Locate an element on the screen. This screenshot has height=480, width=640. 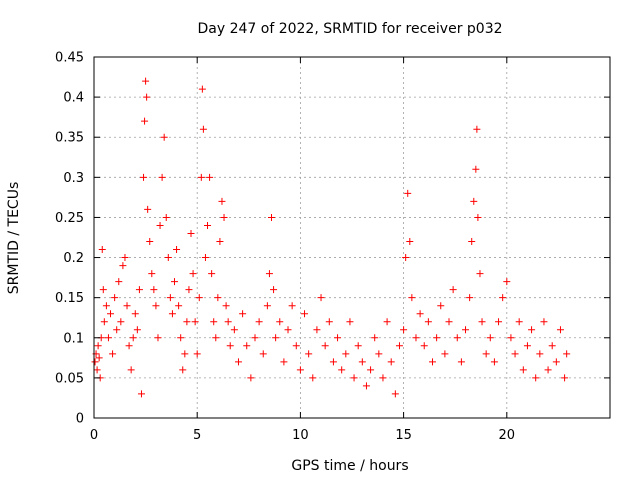
y-tick-label: 0.45 is located at coordinates (69, 58).